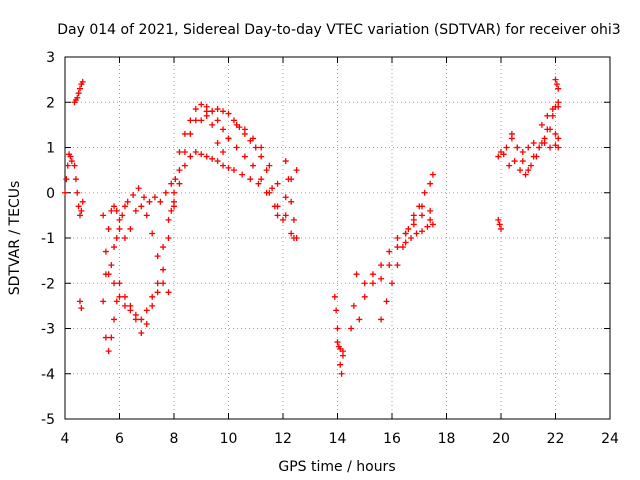  I want to click on y-tick-label: -3, so click(48, 330).